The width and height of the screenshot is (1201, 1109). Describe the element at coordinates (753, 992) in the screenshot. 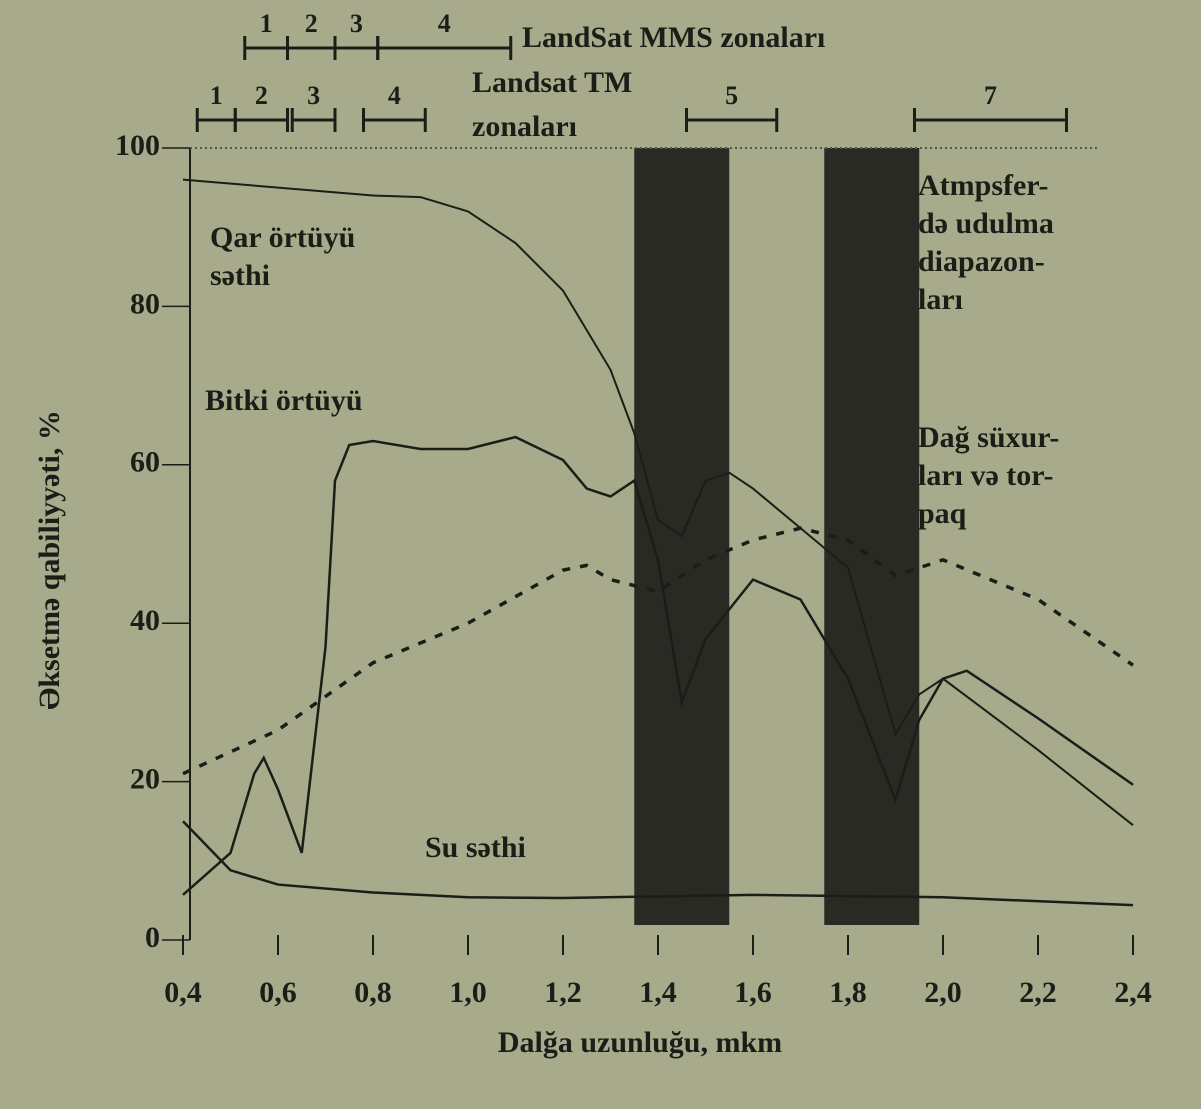

I see `x-tick-label: 1,6` at that location.